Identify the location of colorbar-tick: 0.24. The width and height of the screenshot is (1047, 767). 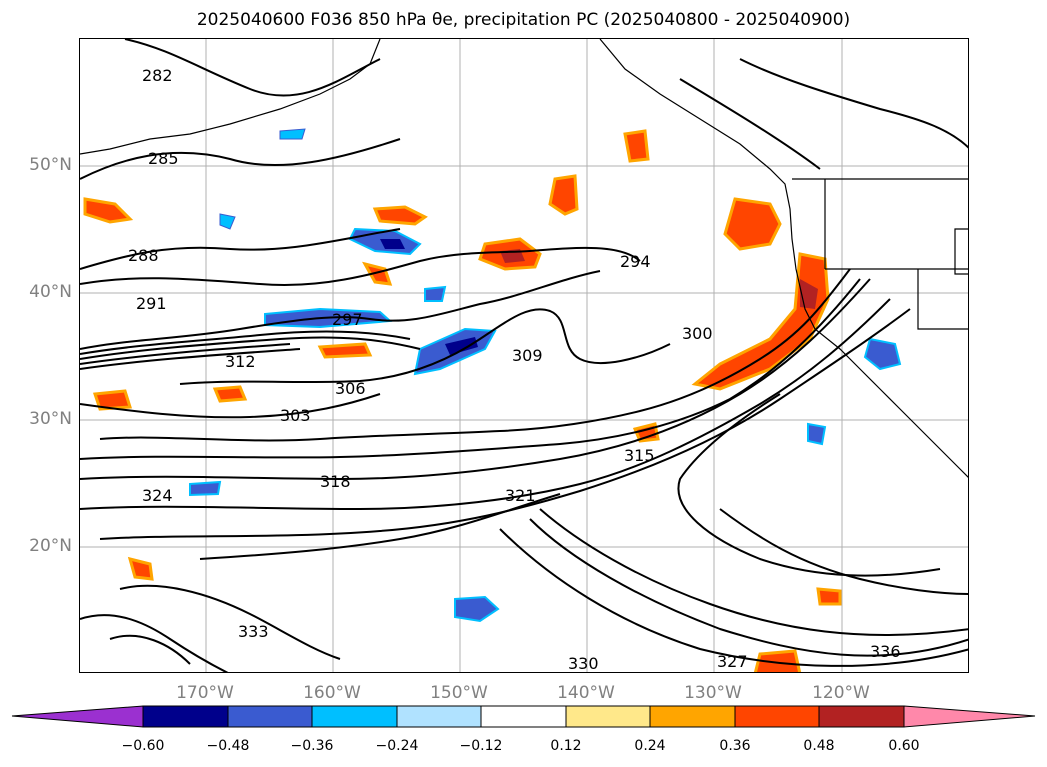
(650, 746).